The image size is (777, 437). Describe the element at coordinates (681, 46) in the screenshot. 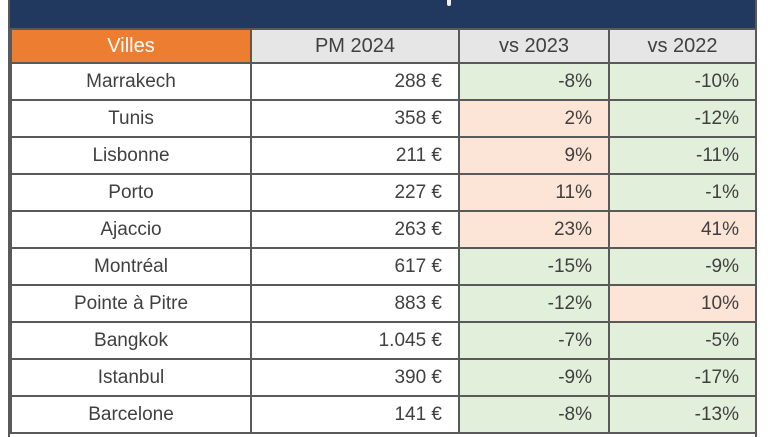

I see `header-cell-vs-2022: vs 2022` at that location.